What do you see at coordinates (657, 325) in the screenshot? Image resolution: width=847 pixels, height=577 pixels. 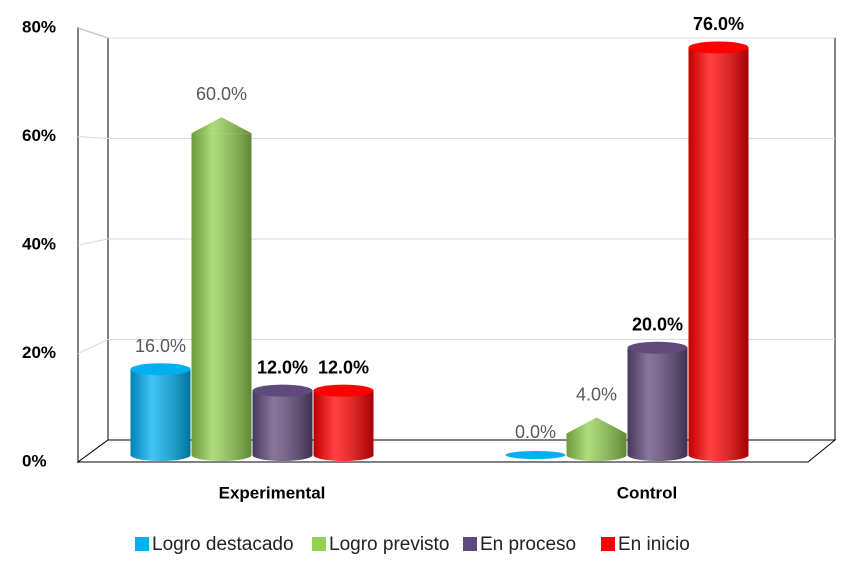 I see `value-label: 20.0%` at bounding box center [657, 325].